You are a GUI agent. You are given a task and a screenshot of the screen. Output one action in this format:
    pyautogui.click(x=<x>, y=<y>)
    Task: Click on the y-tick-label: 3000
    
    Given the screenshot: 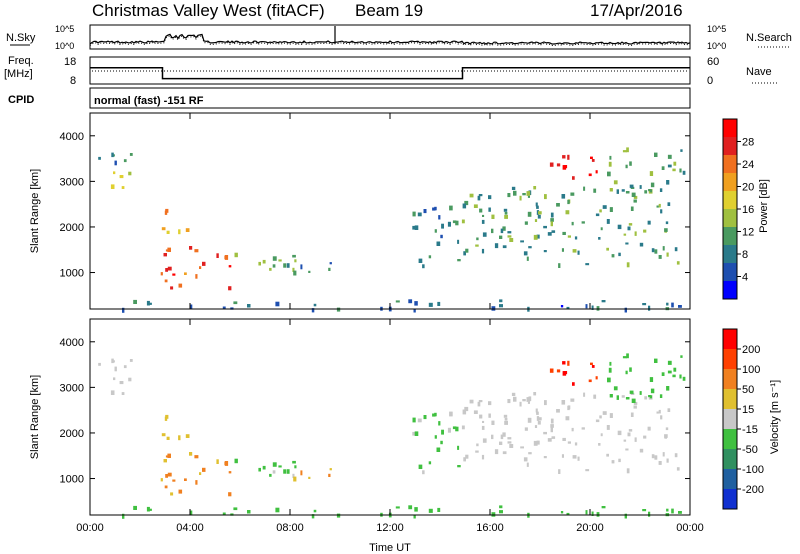 What is the action you would take?
    pyautogui.click(x=72, y=182)
    